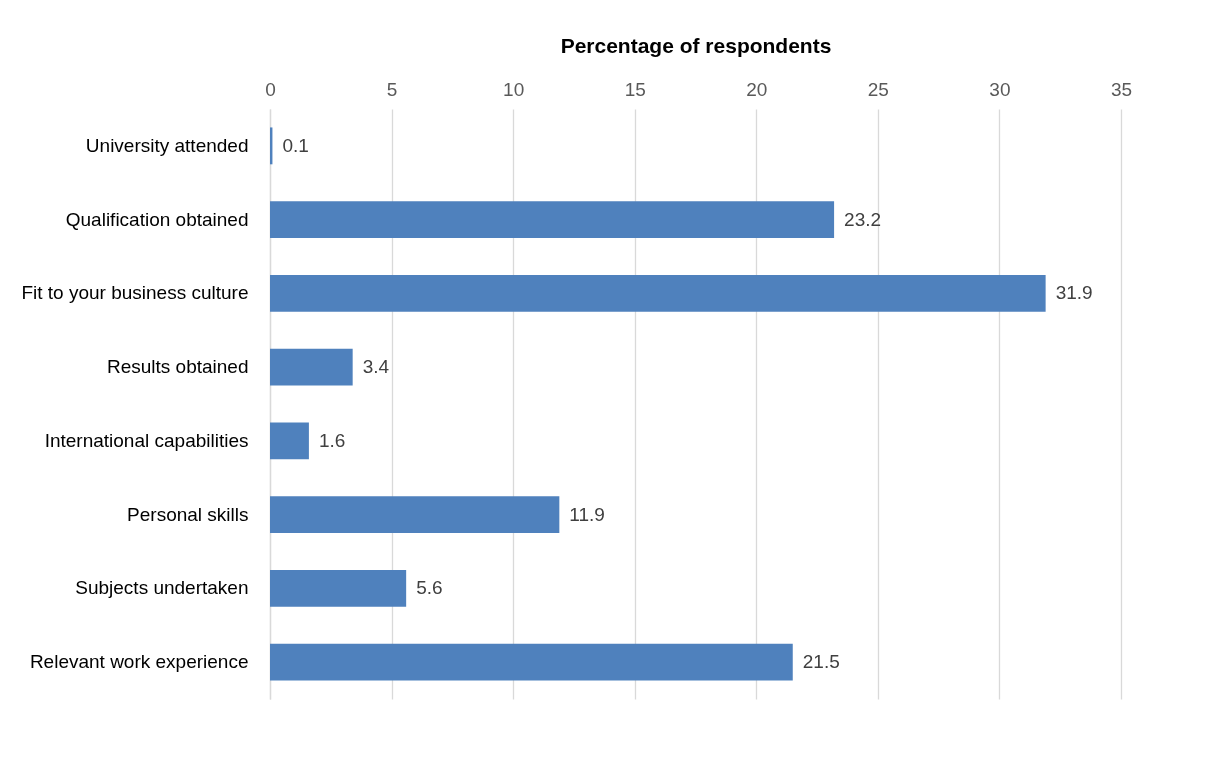 The width and height of the screenshot is (1205, 780). Describe the element at coordinates (295, 145) in the screenshot. I see `data-label: 0.1` at that location.